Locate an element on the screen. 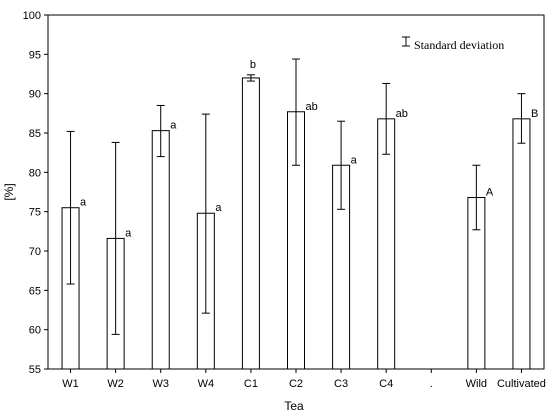  x-tick-label: C4 is located at coordinates (386, 384).